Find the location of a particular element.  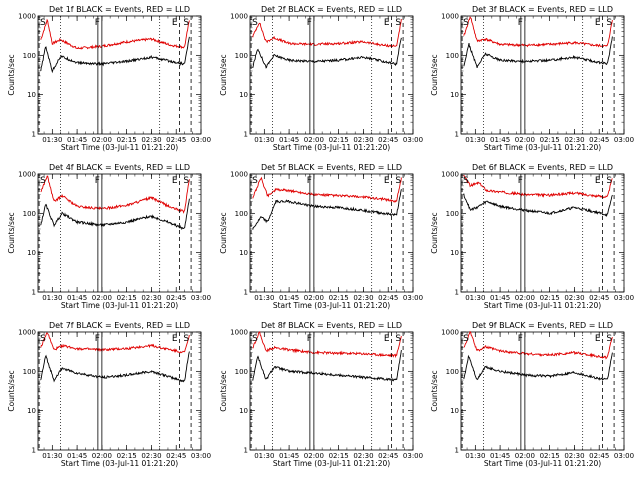

panel-title: Det 4f BLACK = Events, RED = LLD is located at coordinates (119, 167).